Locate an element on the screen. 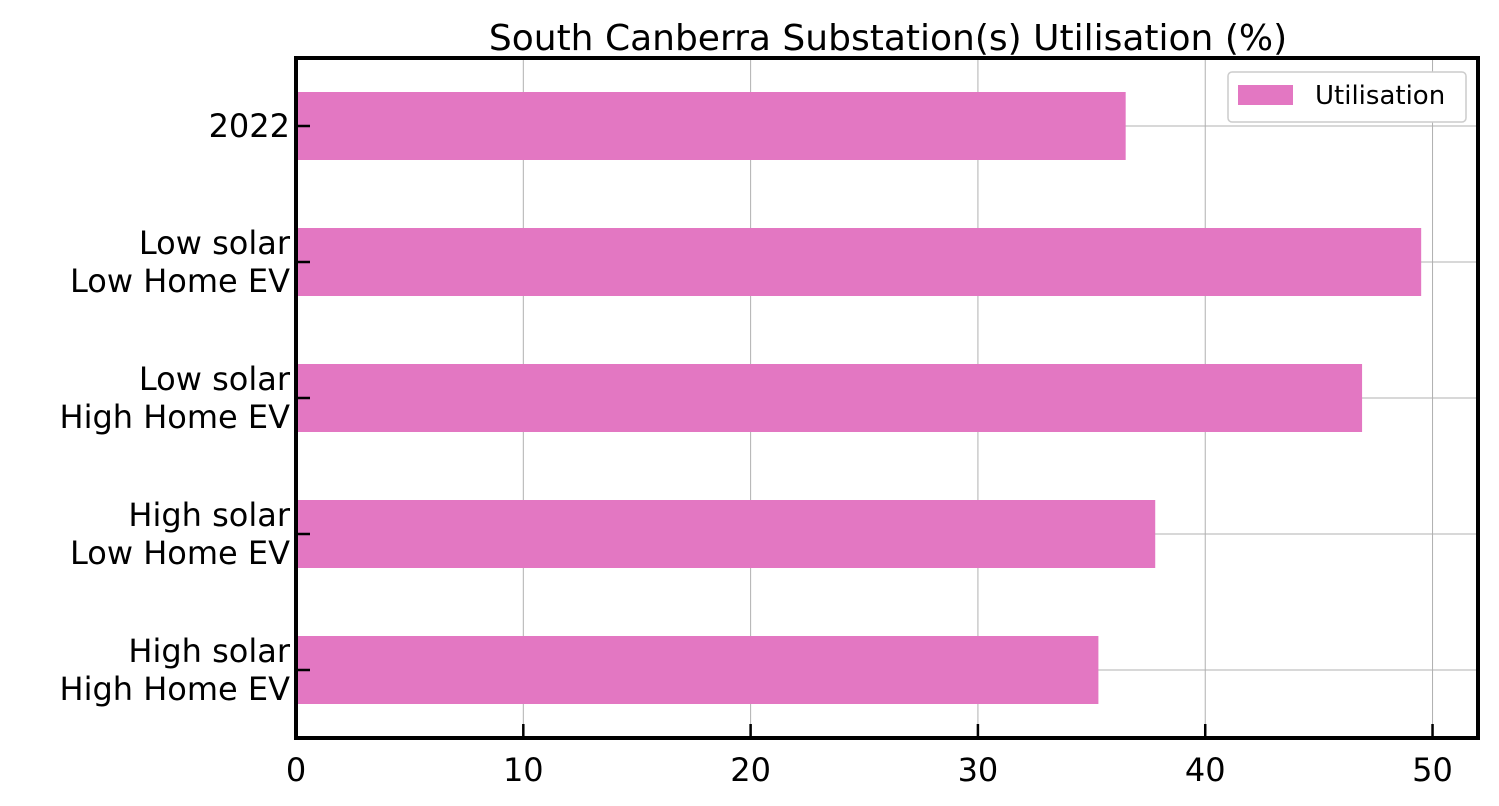 This screenshot has height=806, width=1499. x-tick-label: 50 is located at coordinates (1432, 770).